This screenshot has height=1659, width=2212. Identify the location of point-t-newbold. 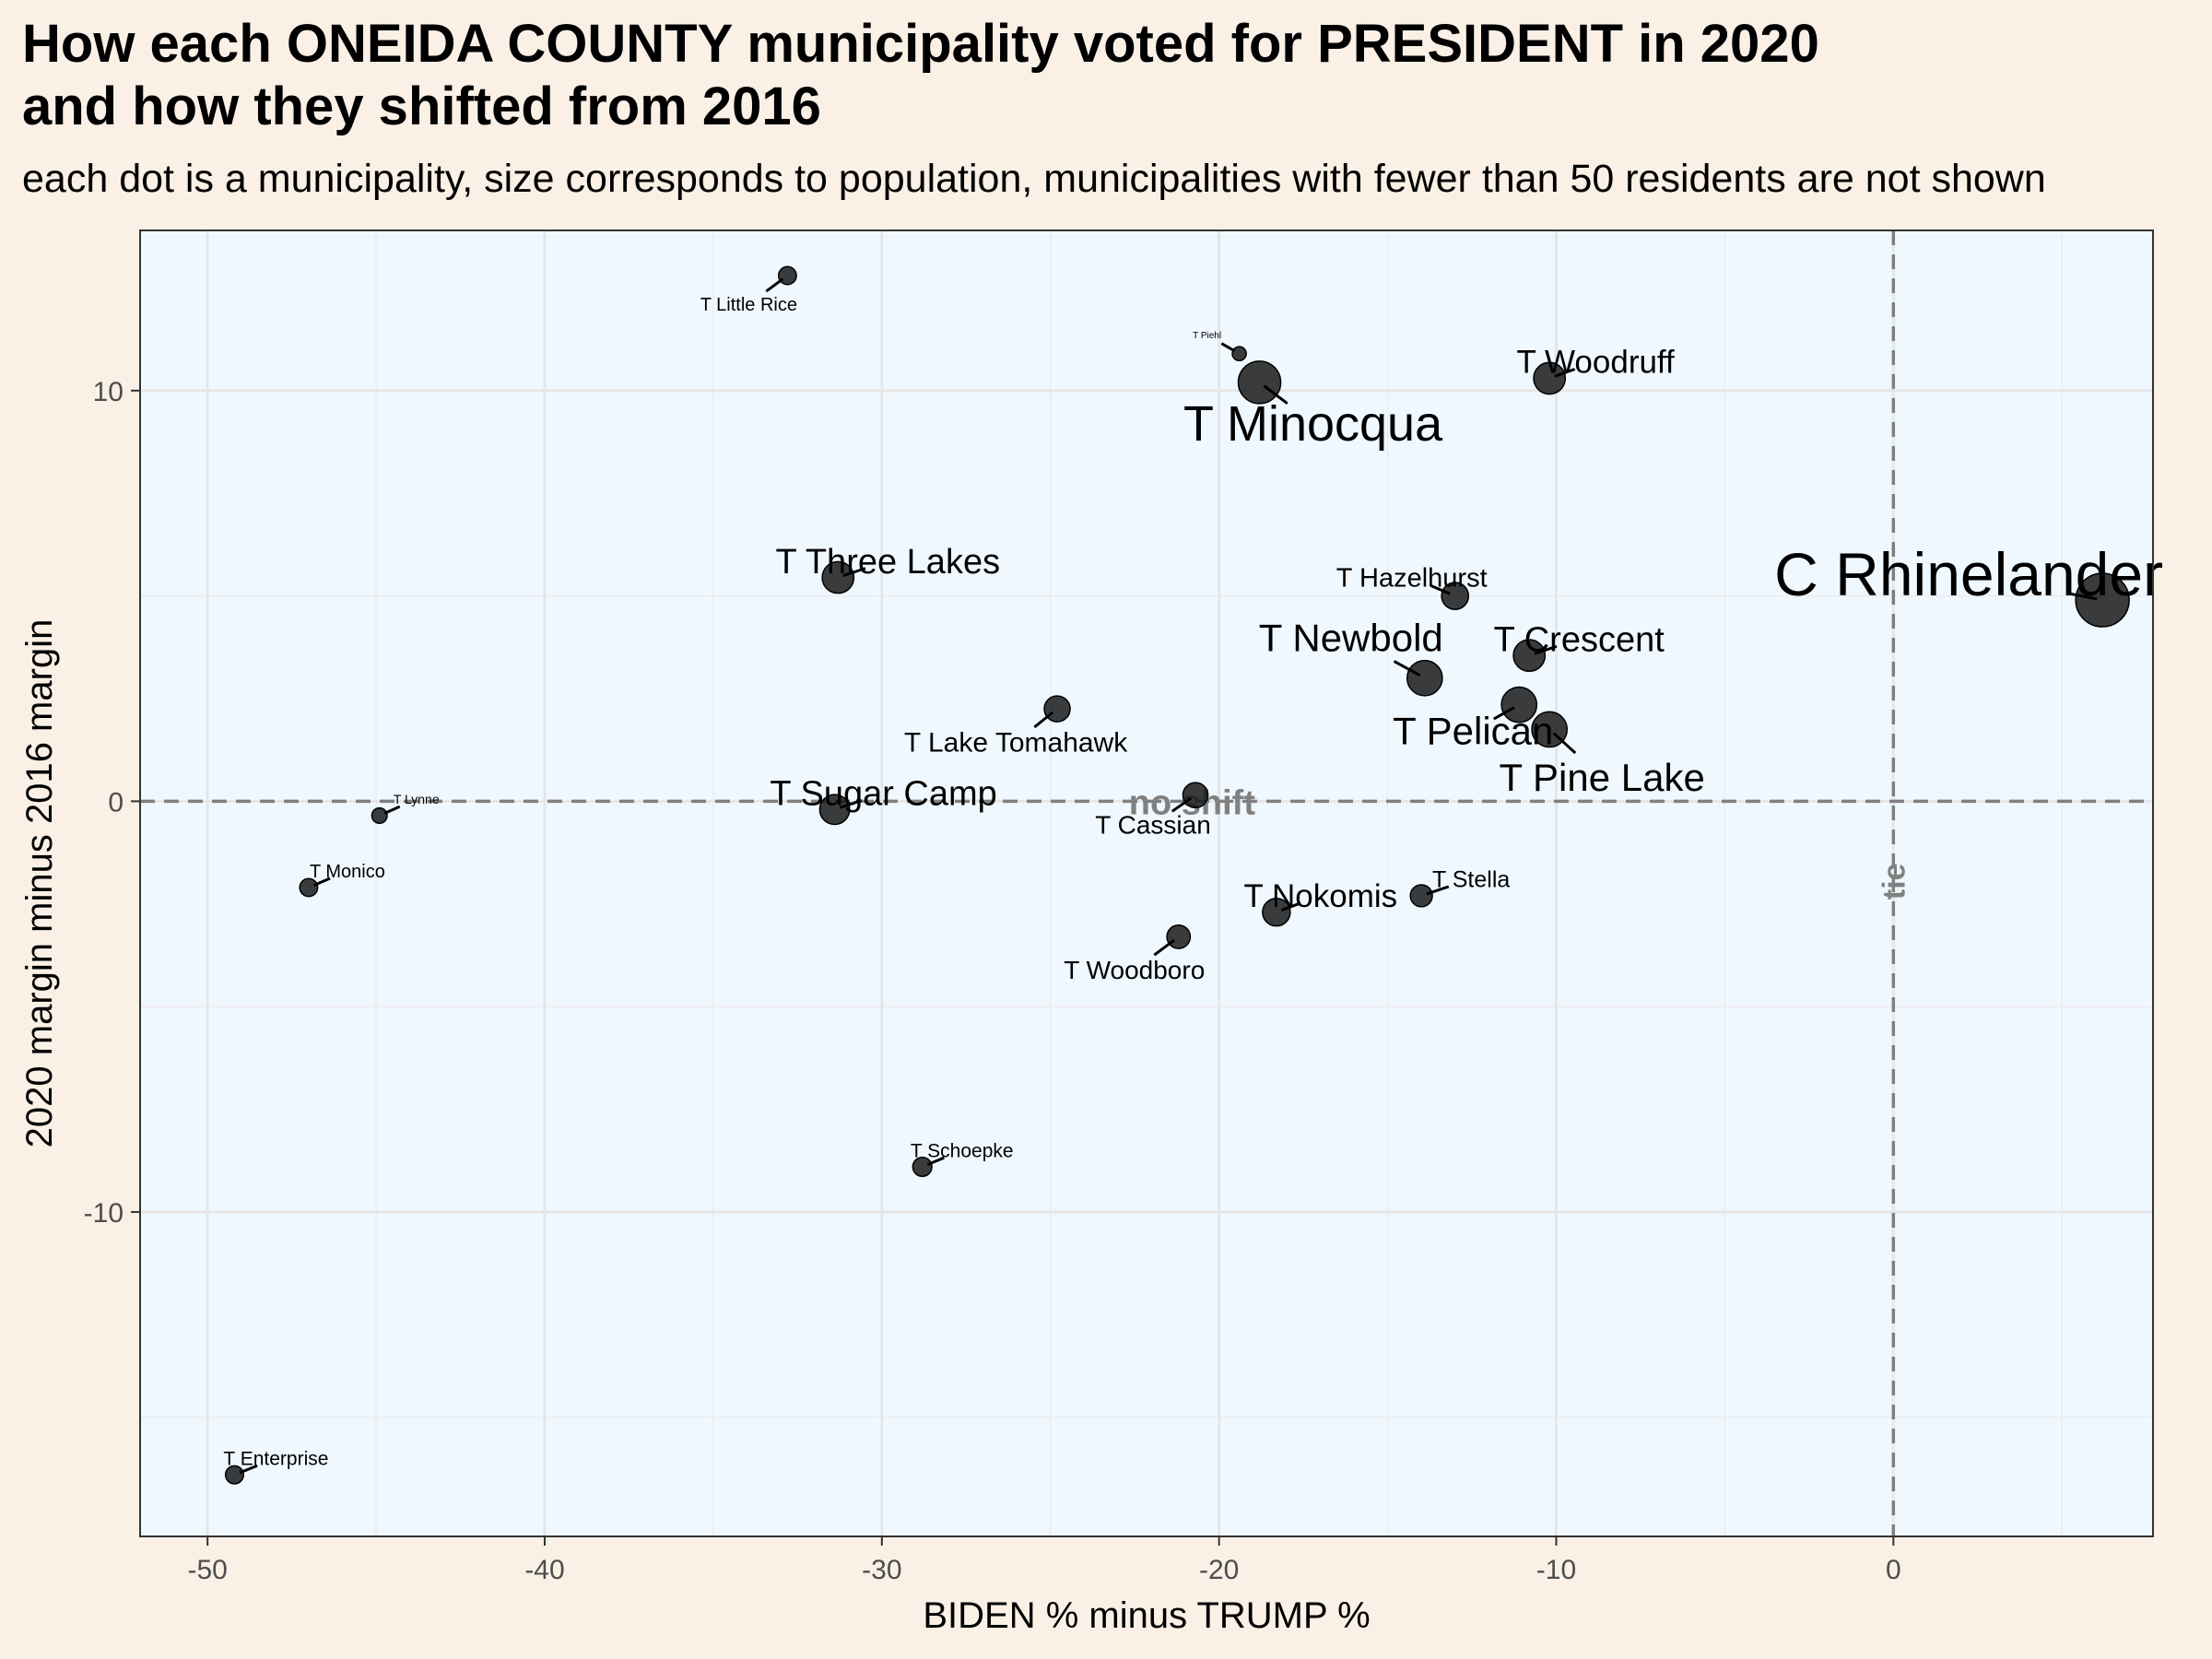
(1424, 678).